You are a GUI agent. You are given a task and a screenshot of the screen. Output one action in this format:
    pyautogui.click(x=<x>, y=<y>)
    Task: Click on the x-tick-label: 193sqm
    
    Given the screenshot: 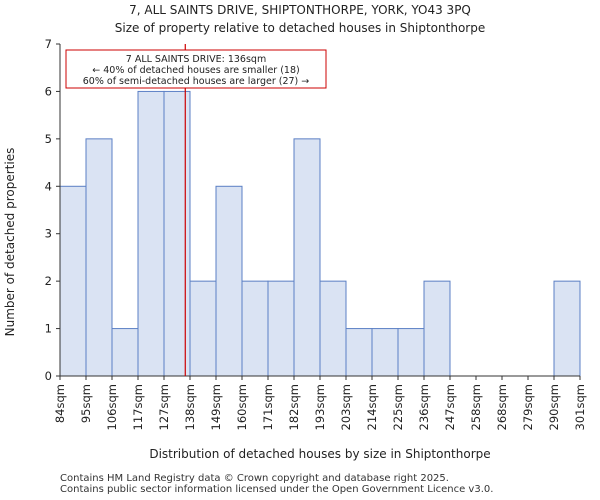 What is the action you would take?
    pyautogui.click(x=320, y=407)
    